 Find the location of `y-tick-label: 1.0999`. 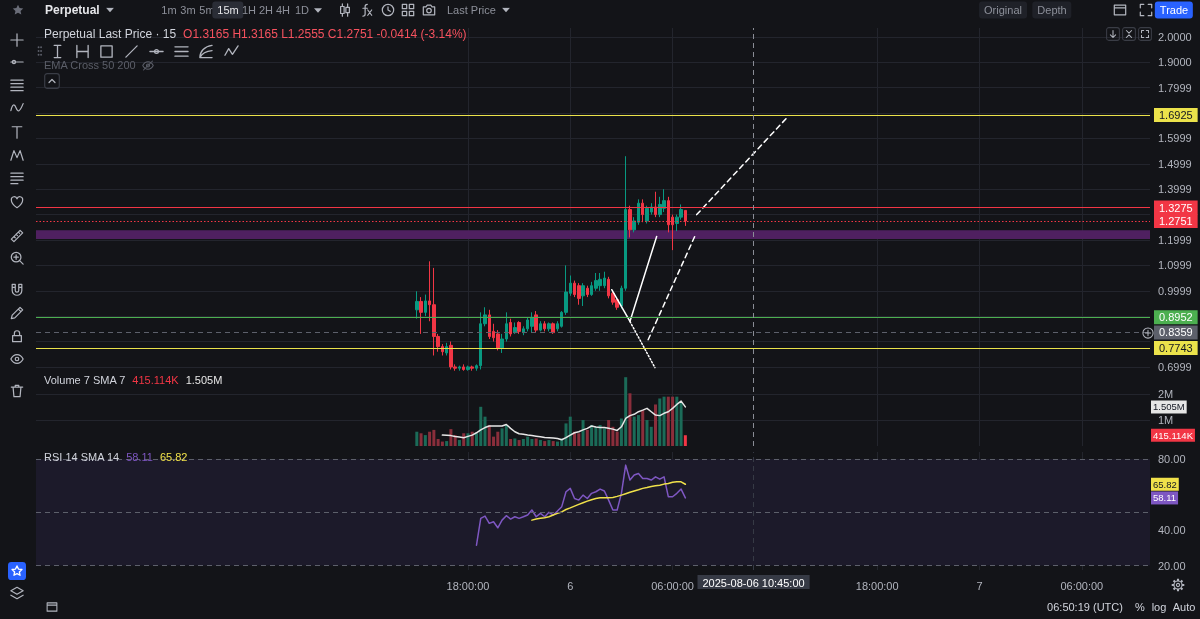

y-tick-label: 1.0999 is located at coordinates (1175, 265).